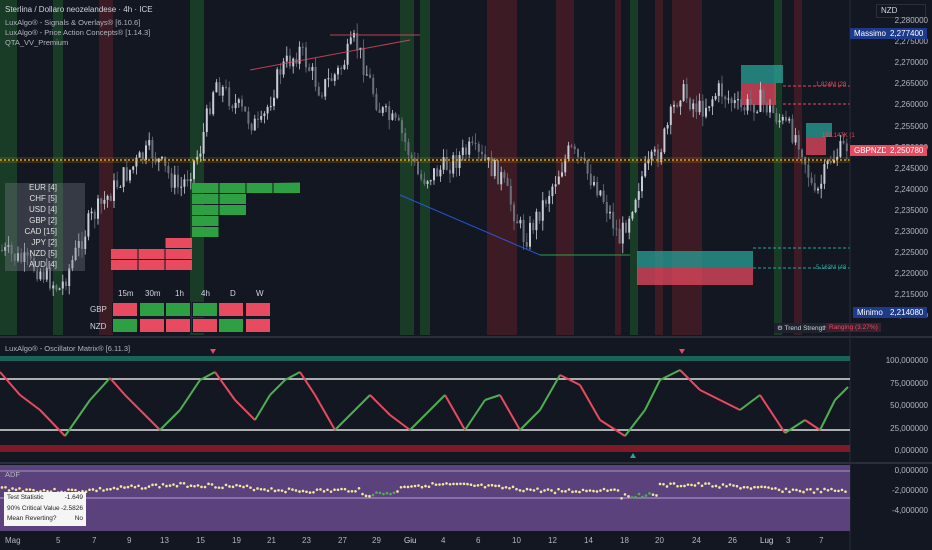 This screenshot has height=550, width=932. I want to click on adf-tick: -4,000000, so click(909, 510).